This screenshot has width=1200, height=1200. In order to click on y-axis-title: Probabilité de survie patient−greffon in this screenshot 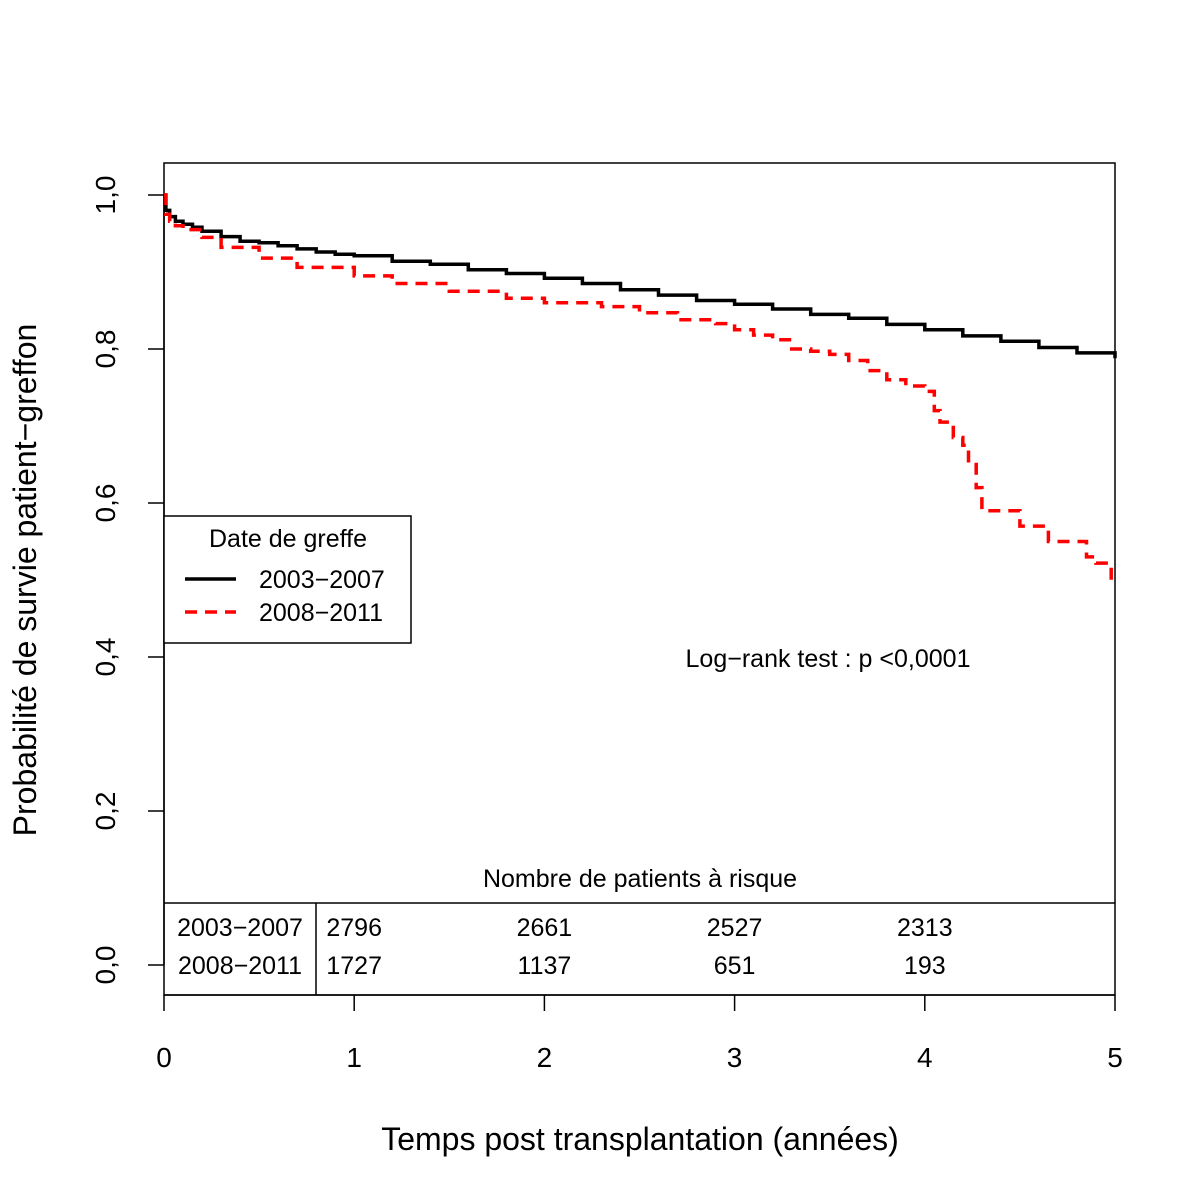, I will do `click(25, 580)`.